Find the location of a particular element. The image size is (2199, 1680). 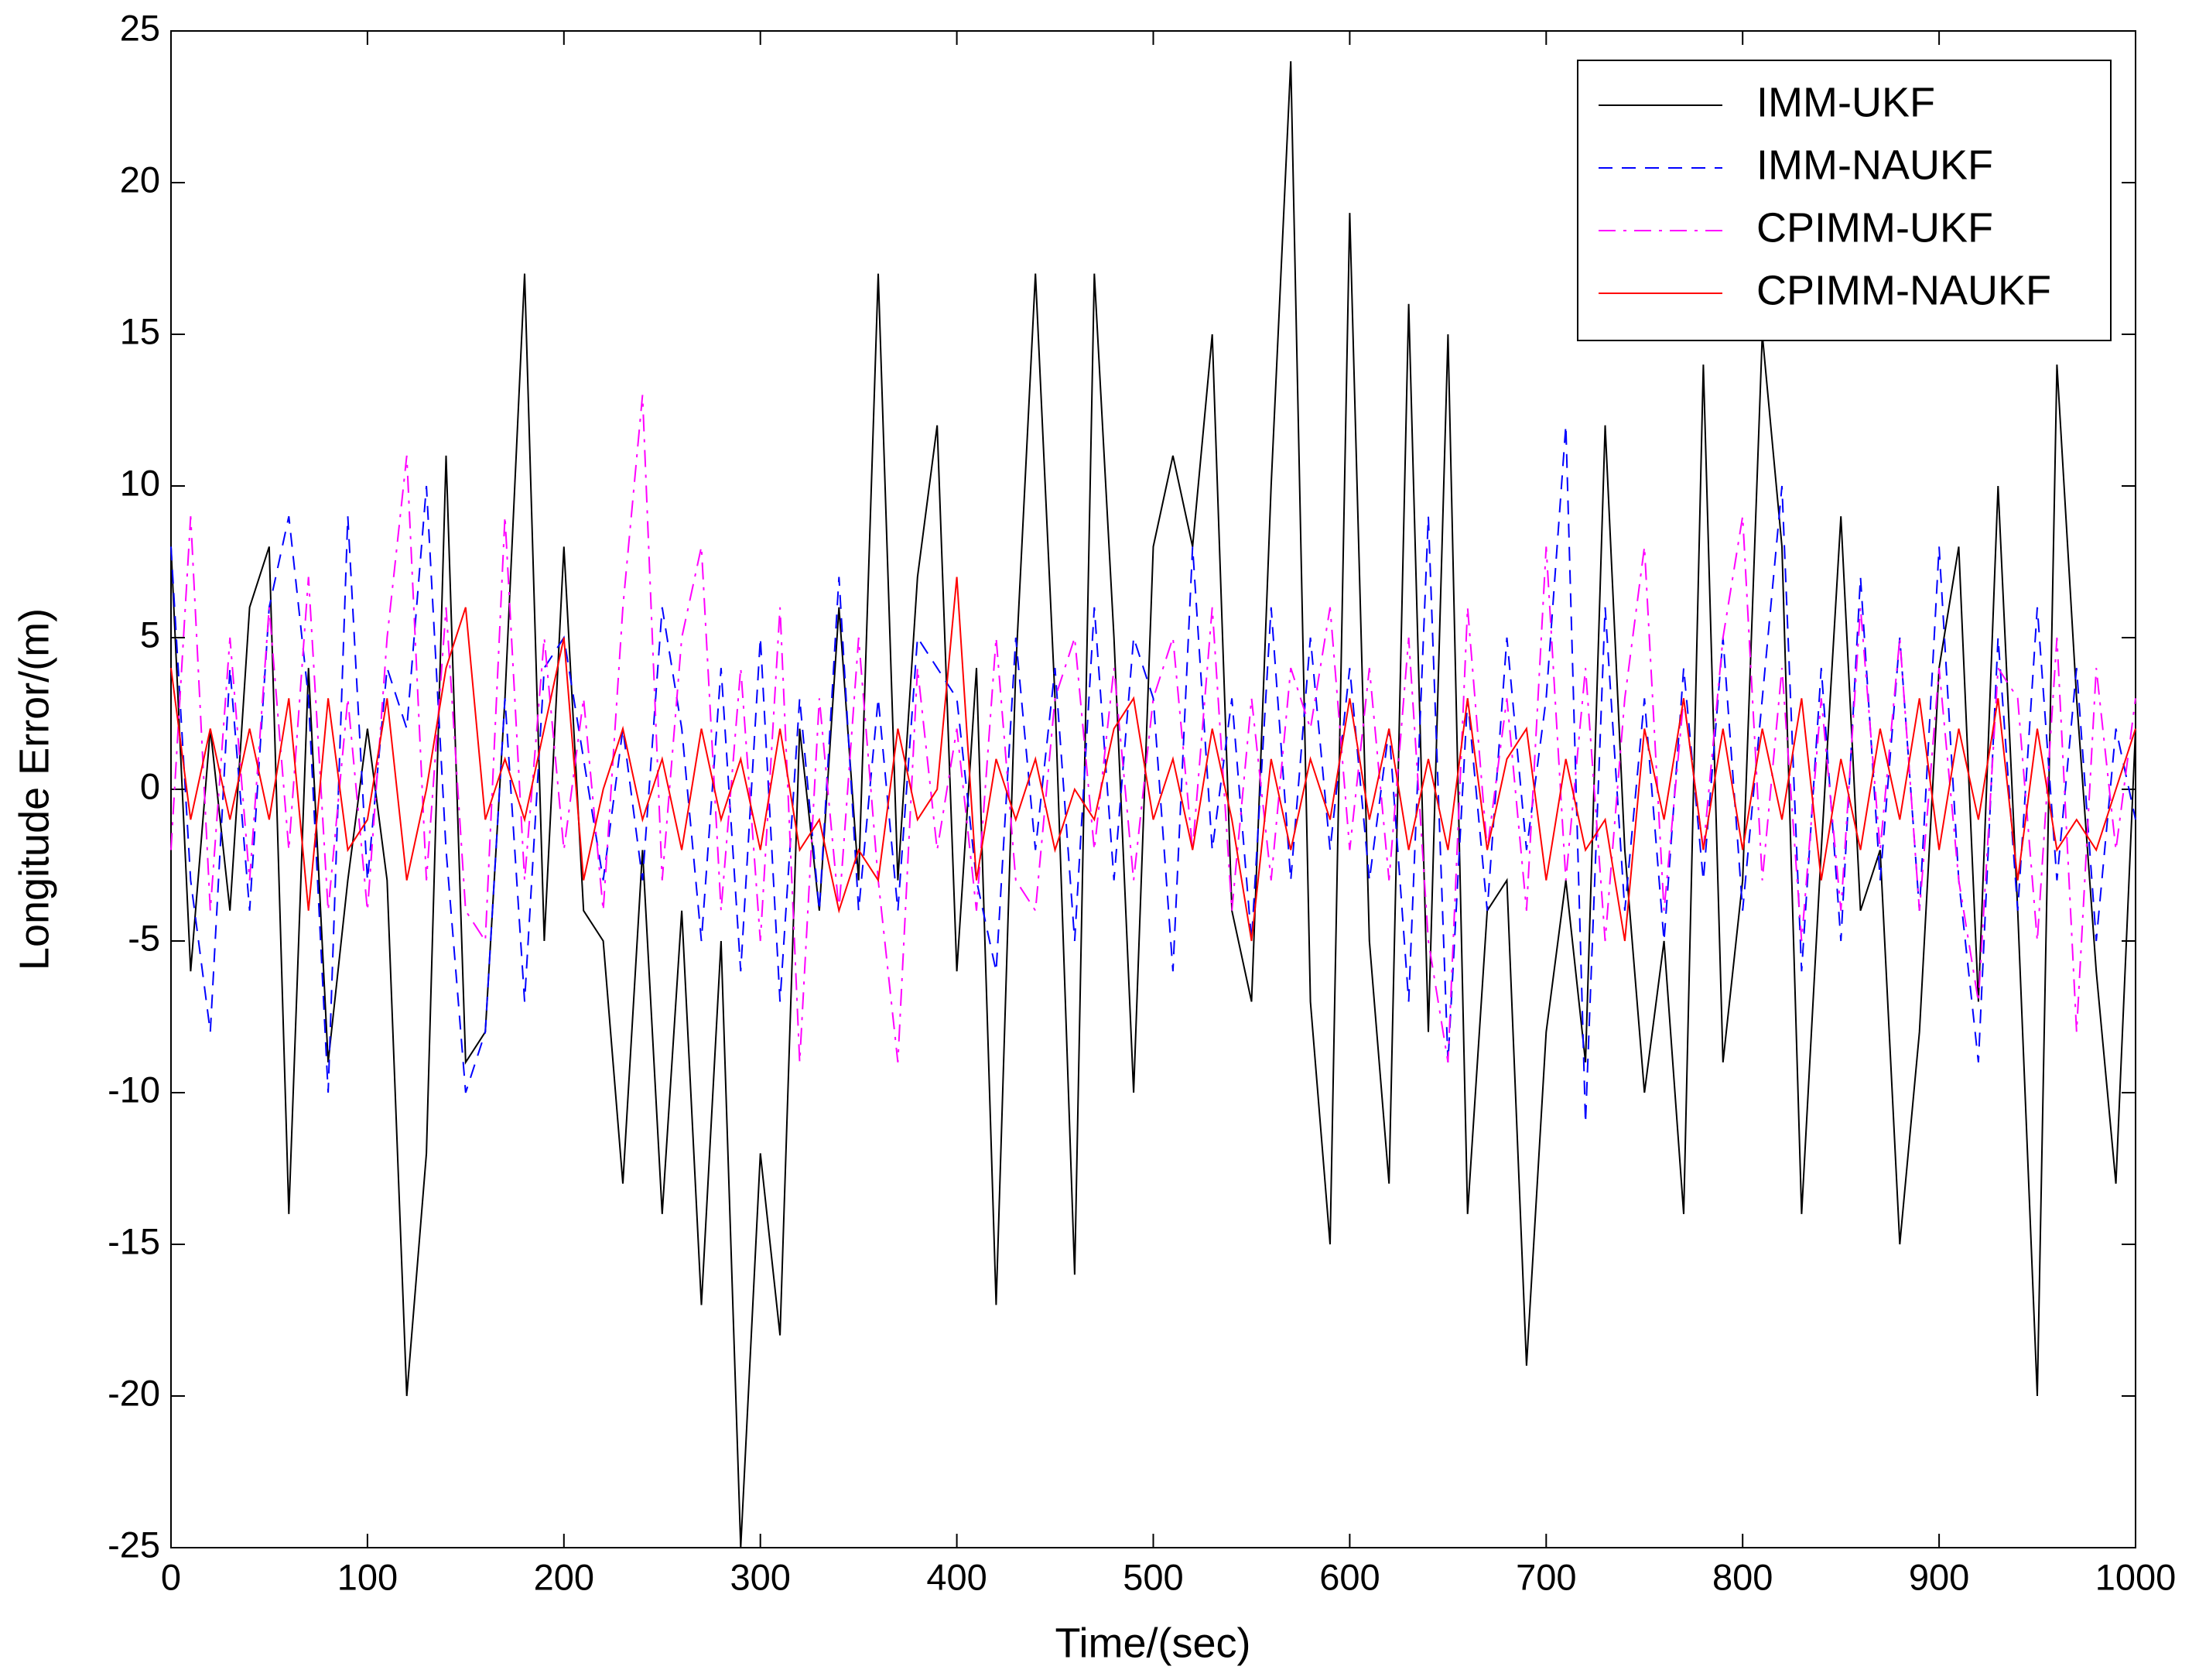

y-tick-label: -10 is located at coordinates (134, 1089).